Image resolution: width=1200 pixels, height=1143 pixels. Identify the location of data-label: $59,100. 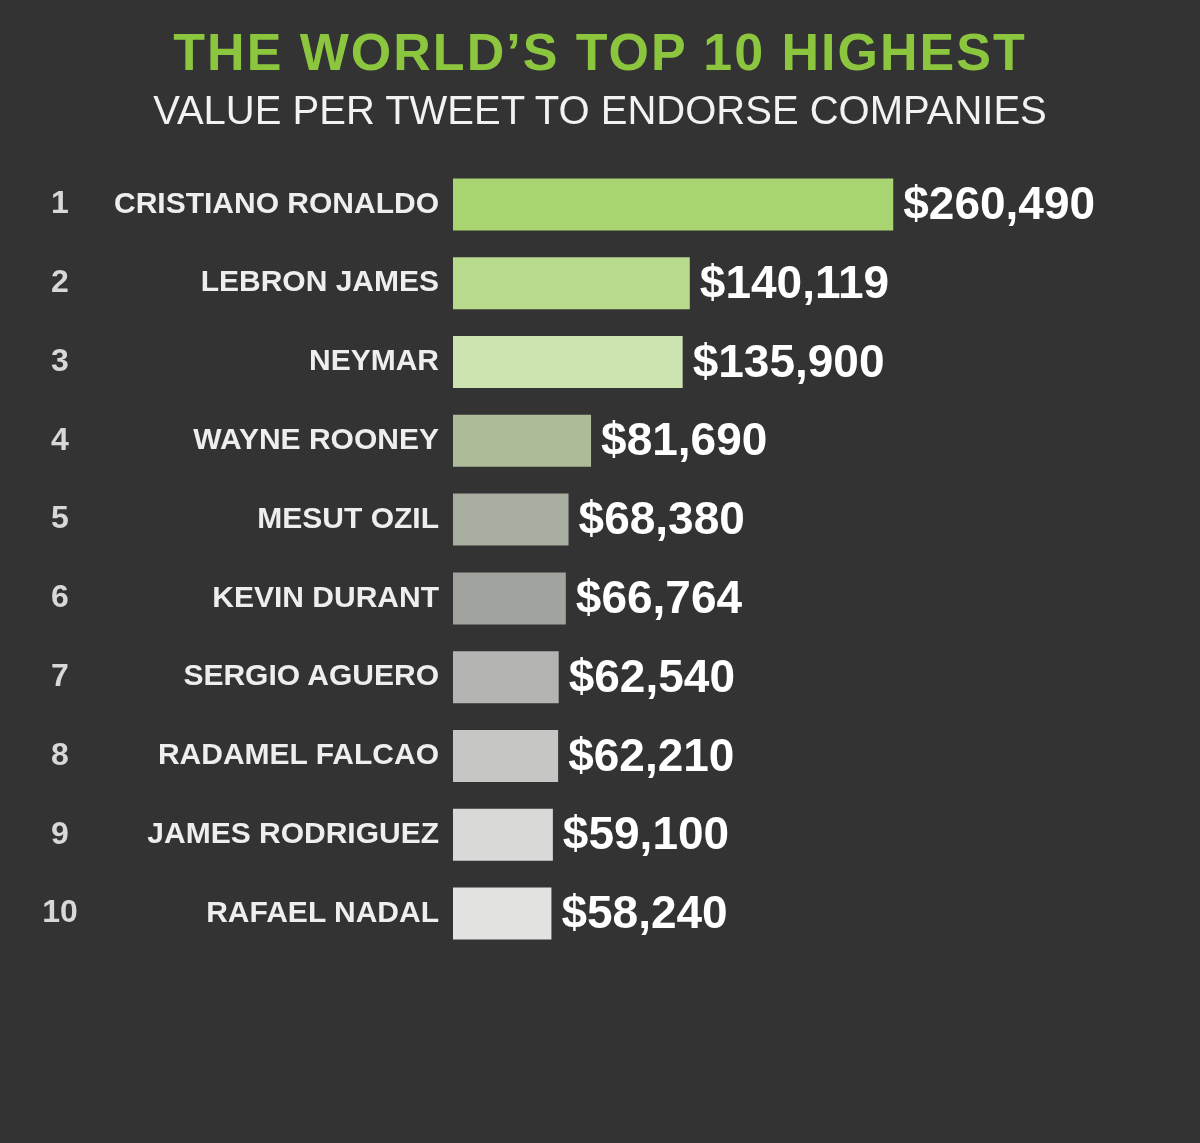
(646, 833).